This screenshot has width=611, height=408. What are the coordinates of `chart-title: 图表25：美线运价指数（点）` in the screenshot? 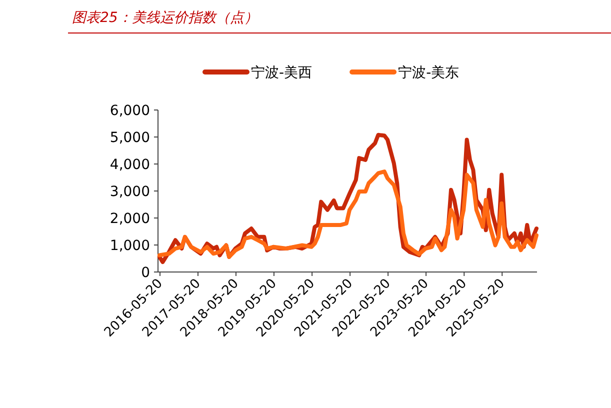 It's located at (165, 18).